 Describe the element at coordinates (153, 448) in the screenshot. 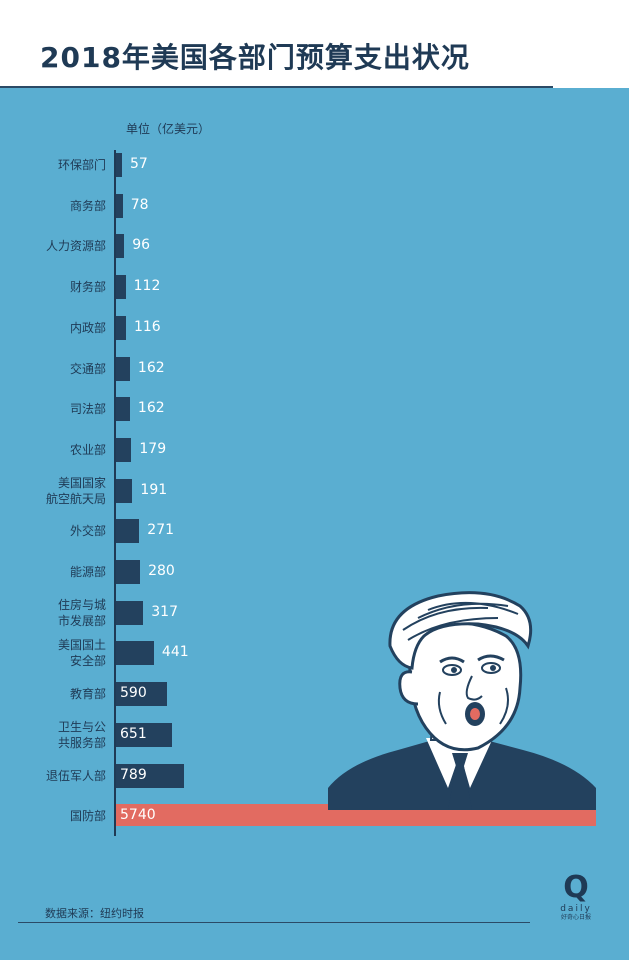

I see `value-label: 179` at that location.